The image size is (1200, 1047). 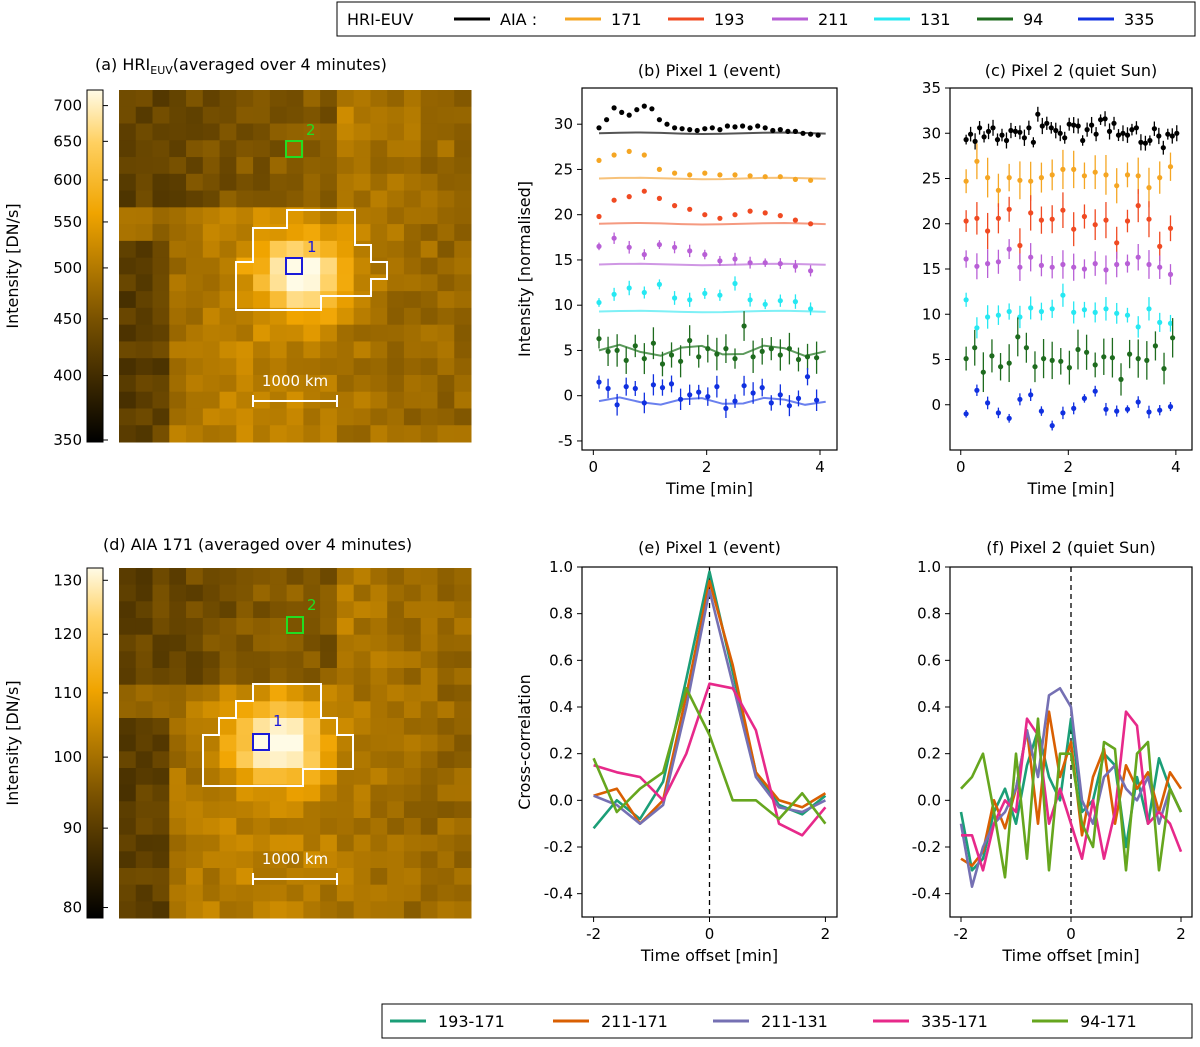 I want to click on x-tick-label: 0, so click(x=710, y=934).